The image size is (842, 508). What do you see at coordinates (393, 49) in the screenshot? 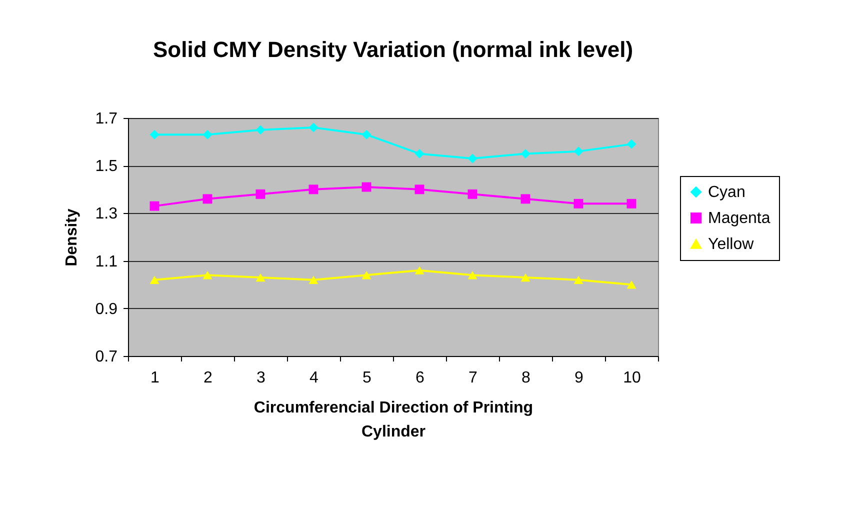
I see `chart-title: Solid CMY Density Variation (normal ink level)` at bounding box center [393, 49].